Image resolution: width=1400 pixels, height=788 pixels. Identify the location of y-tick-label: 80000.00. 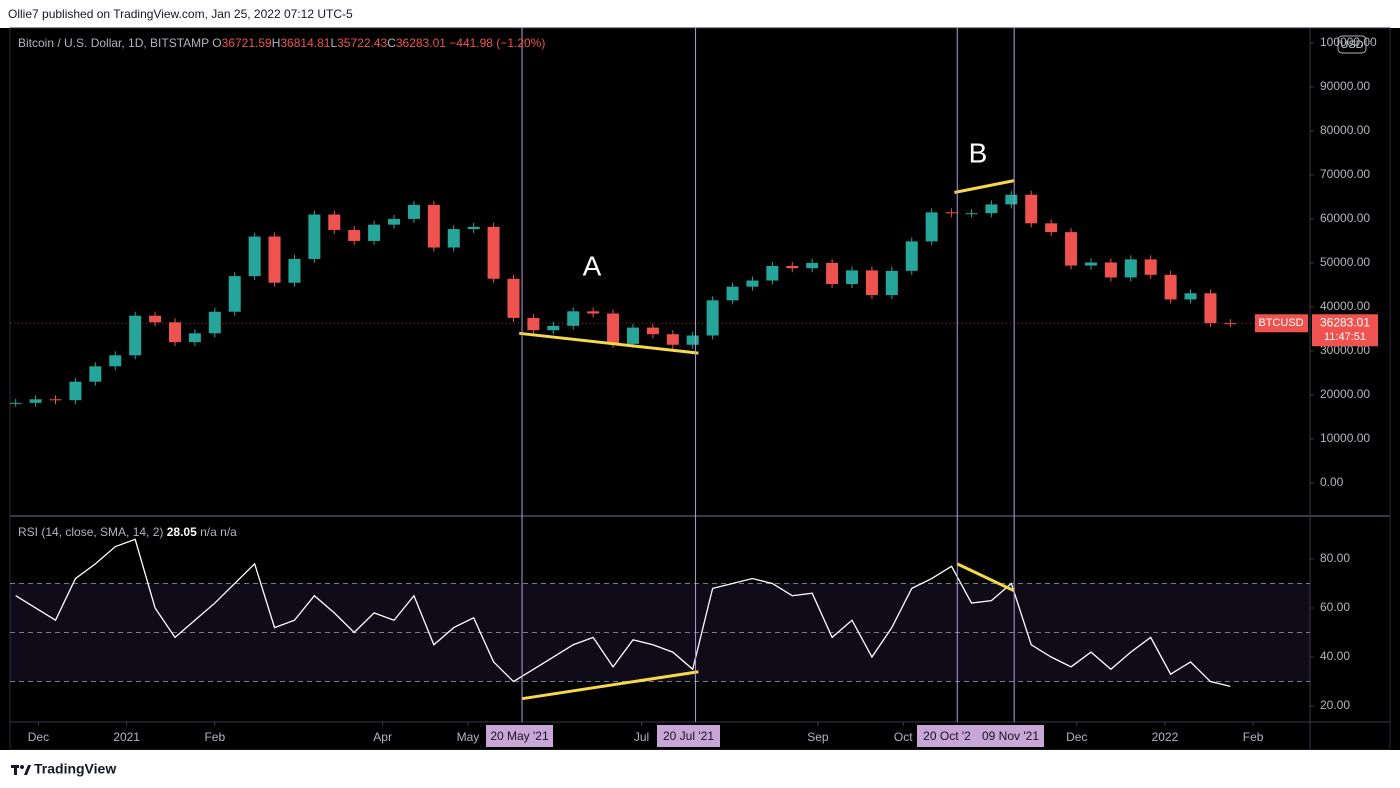
(1345, 130).